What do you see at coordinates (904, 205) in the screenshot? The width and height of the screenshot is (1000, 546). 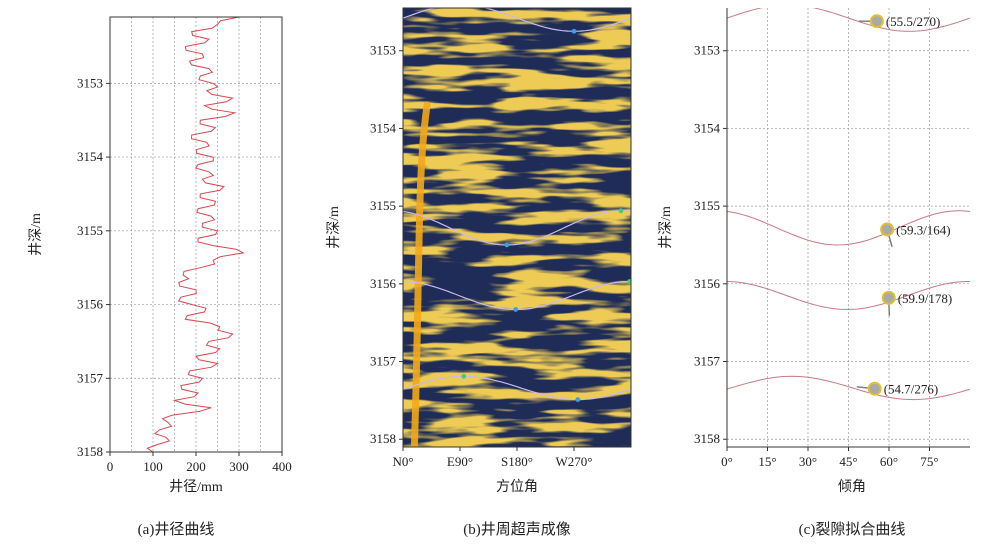 I see `panel-c-fracture-markers: (55.5/270) (59.3/164) (59.9/178) (54.7/276)` at bounding box center [904, 205].